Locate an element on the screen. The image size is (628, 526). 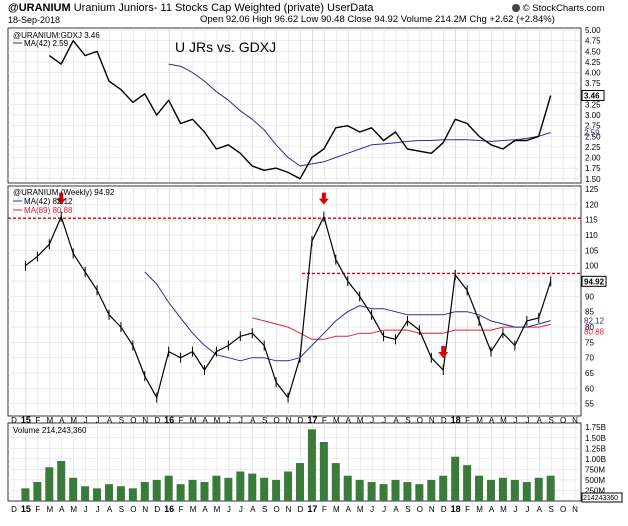
price-legend-symbol: @URANIUM (Weekly) 94.92 is located at coordinates (64, 192).